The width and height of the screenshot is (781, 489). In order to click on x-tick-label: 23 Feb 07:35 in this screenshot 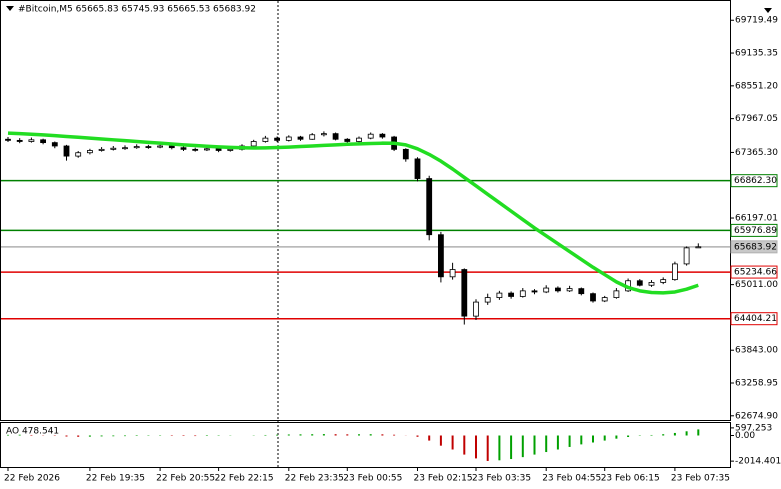, I will do `click(700, 479)`.